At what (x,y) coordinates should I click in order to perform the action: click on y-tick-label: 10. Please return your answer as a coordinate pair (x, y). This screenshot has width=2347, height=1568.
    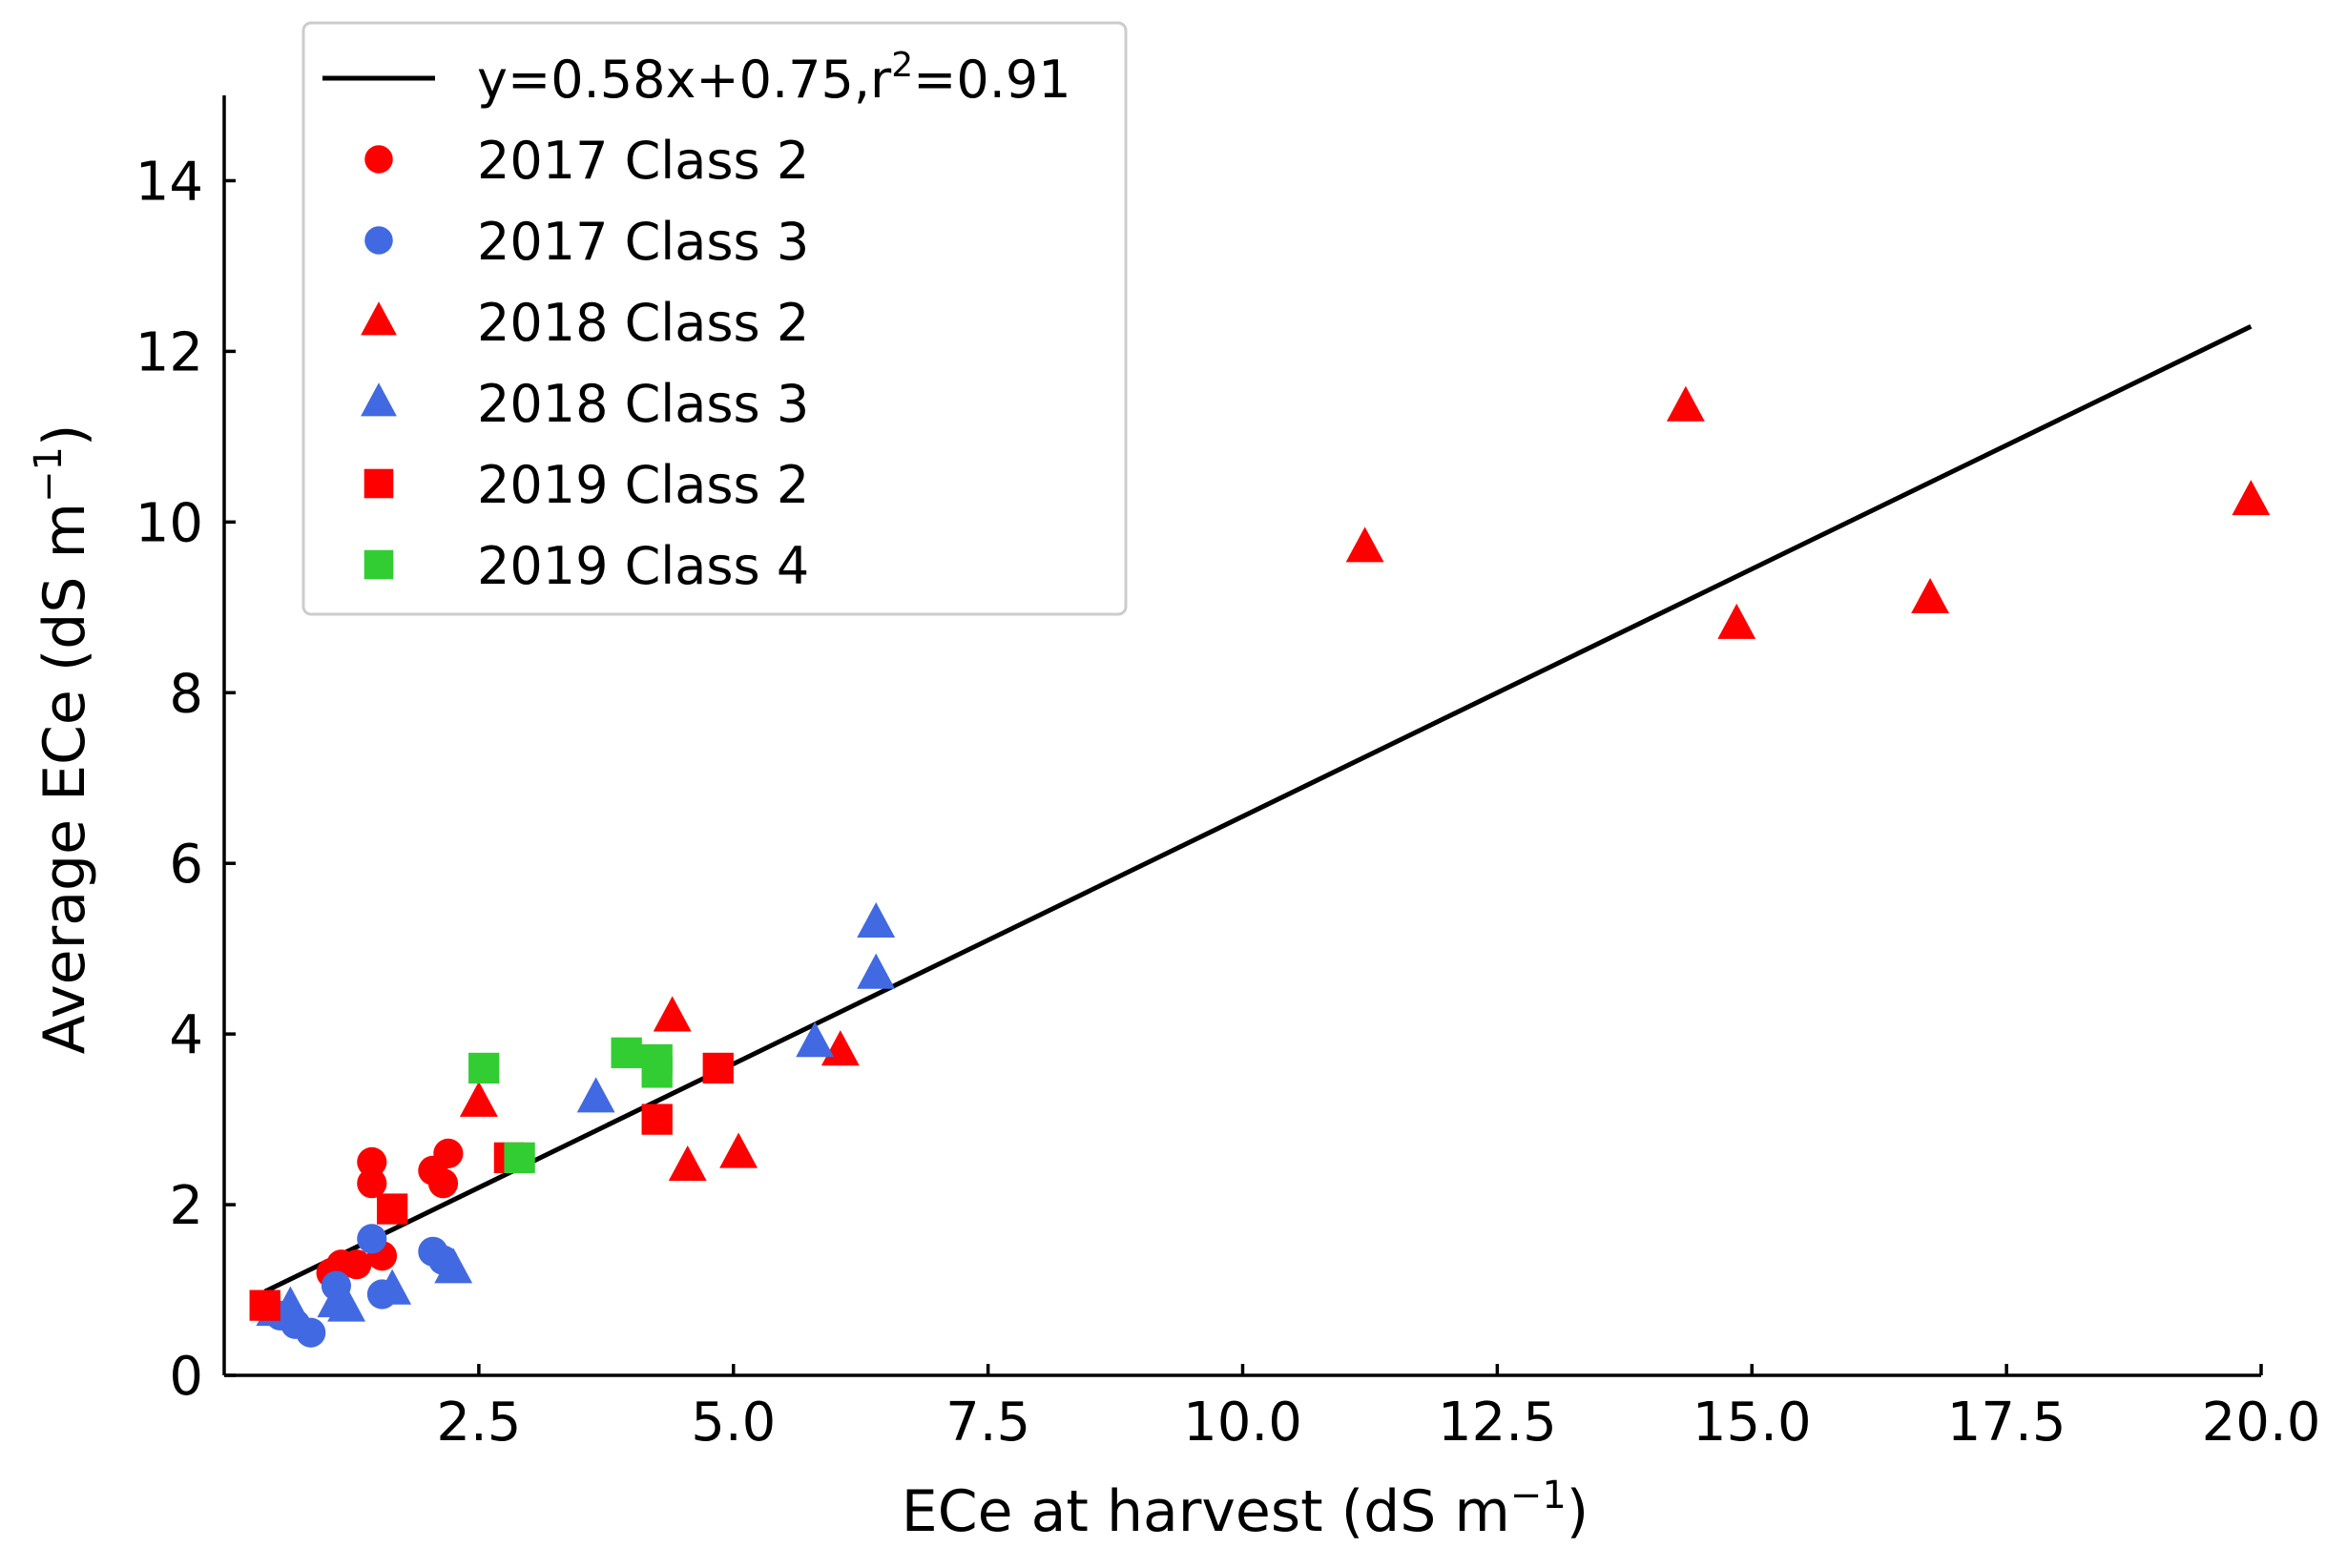
    Looking at the image, I should click on (169, 523).